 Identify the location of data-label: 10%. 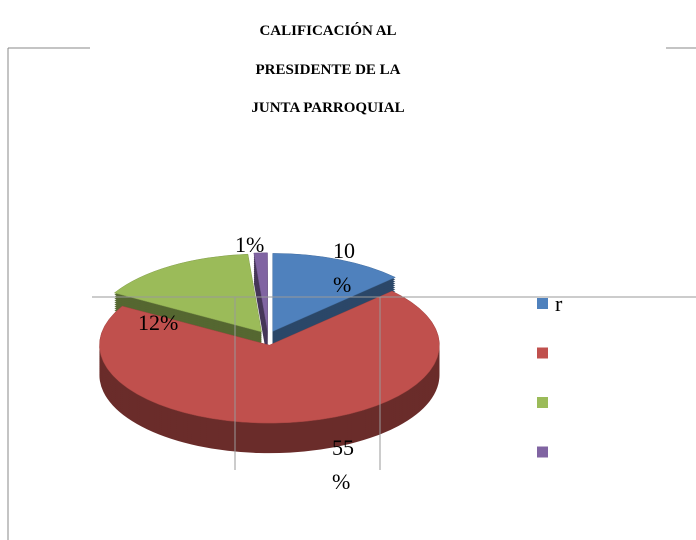
(344, 267).